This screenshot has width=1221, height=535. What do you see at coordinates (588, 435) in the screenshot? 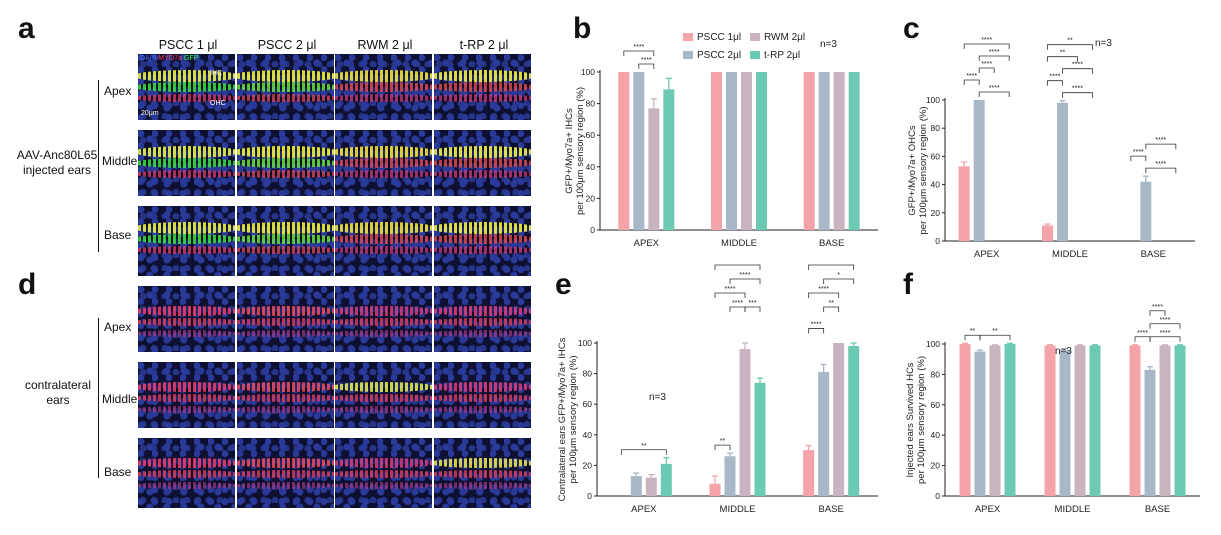
I see `y-tick-label: 40` at bounding box center [588, 435].